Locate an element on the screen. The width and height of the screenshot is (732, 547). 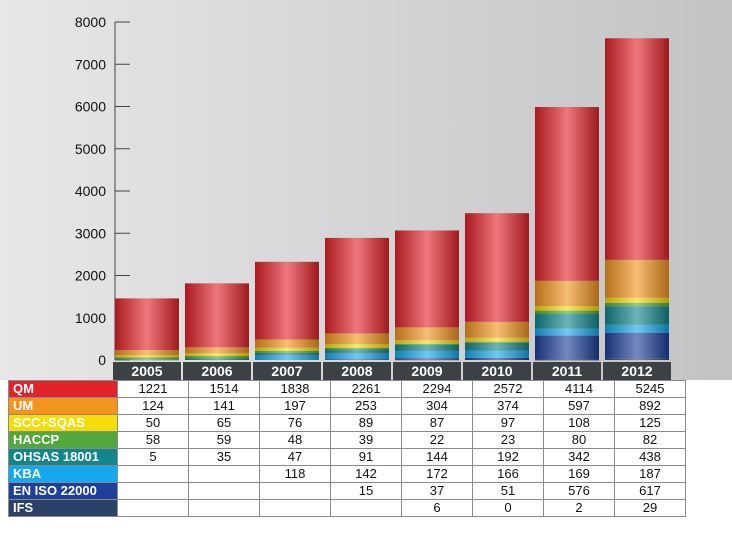
table-cell: 576 is located at coordinates (579, 491).